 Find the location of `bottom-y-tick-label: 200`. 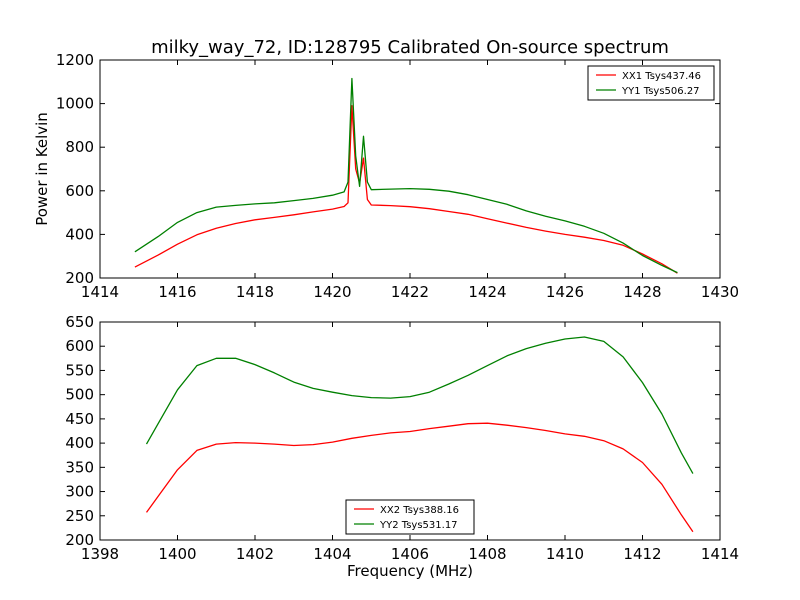

bottom-y-tick-label: 200 is located at coordinates (79, 540).